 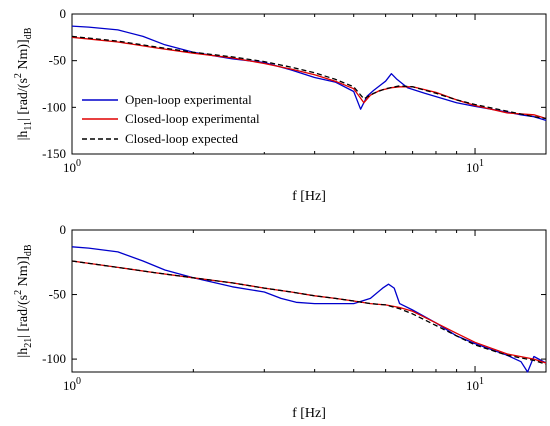 I want to click on legend-label-closed-loop-expected: Closed-loop expected, so click(x=181, y=138).